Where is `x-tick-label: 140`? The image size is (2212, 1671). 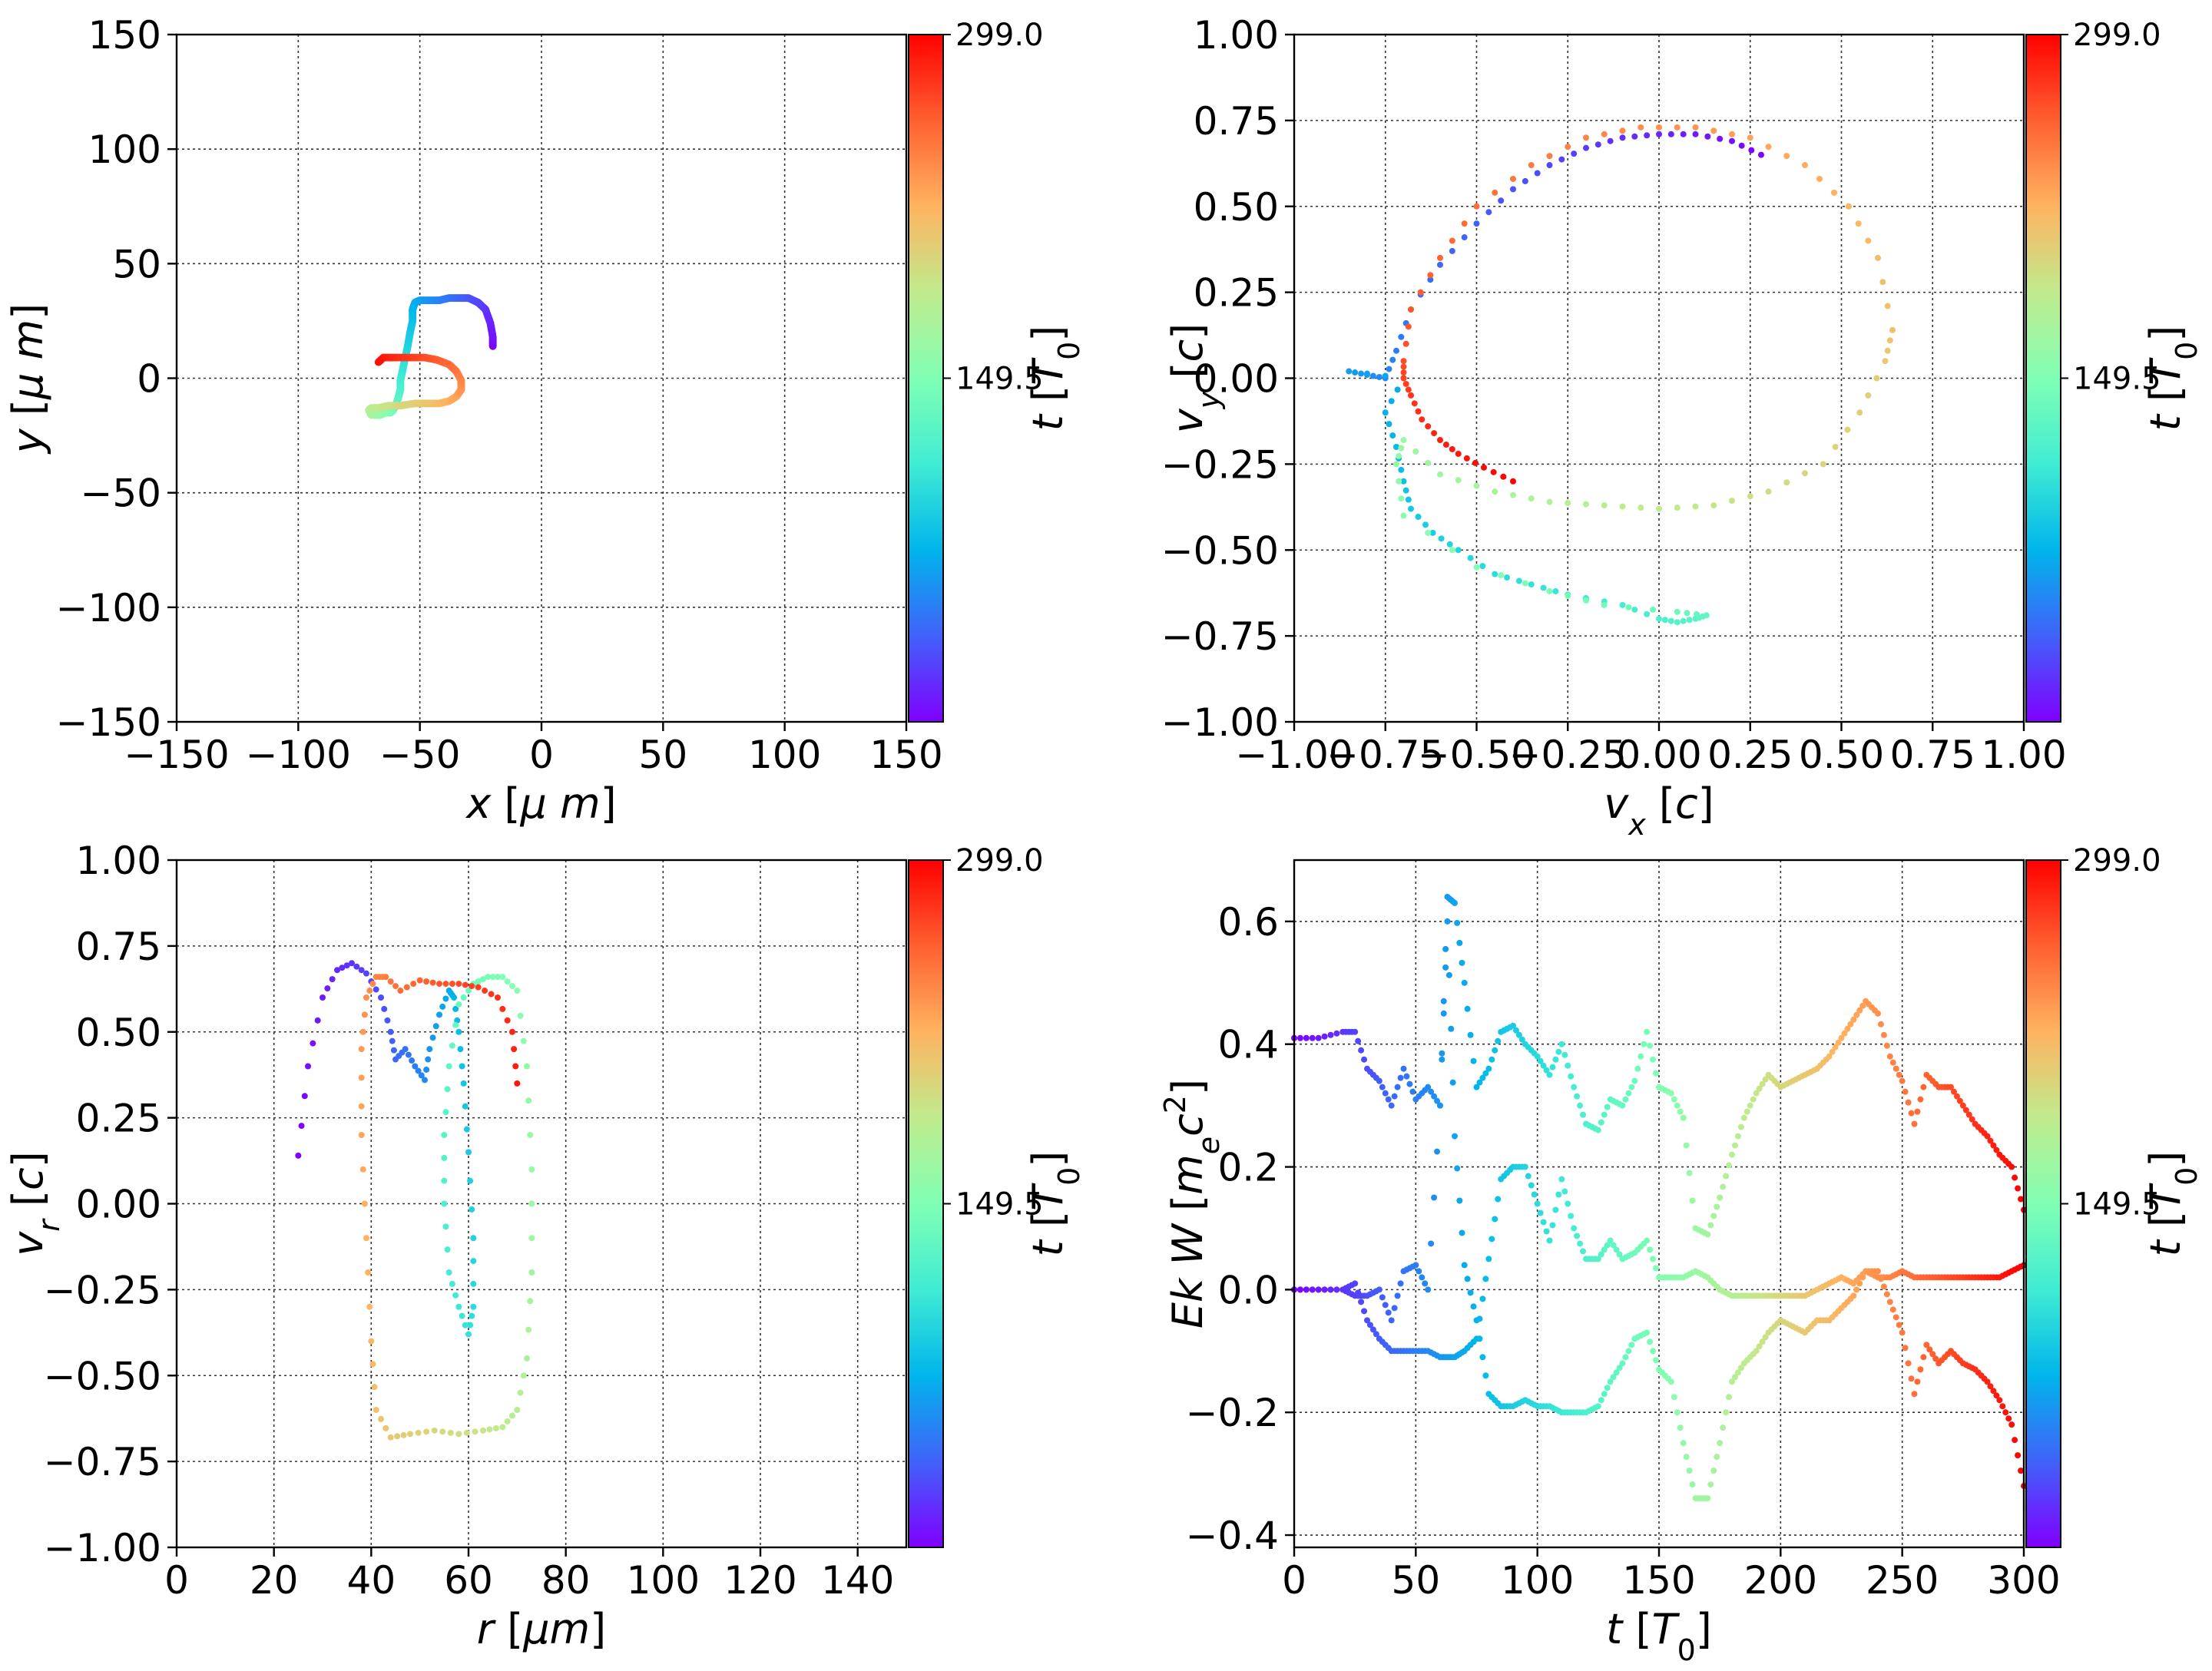
x-tick-label: 140 is located at coordinates (858, 1580).